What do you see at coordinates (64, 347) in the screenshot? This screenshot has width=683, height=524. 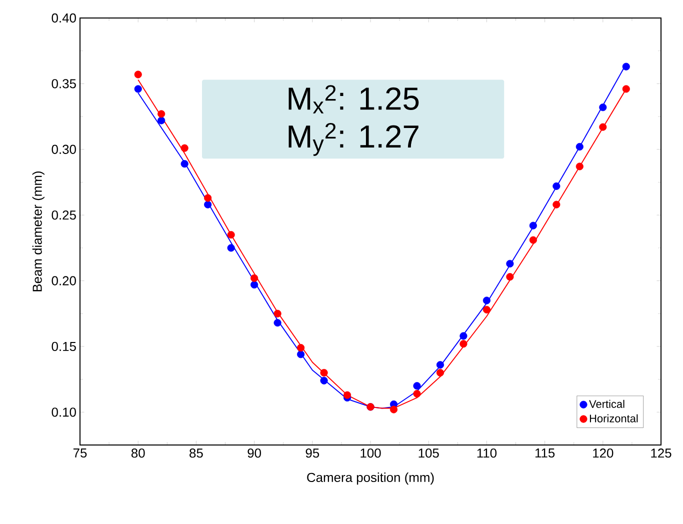 I see `y-tick-label: 0.15` at bounding box center [64, 347].